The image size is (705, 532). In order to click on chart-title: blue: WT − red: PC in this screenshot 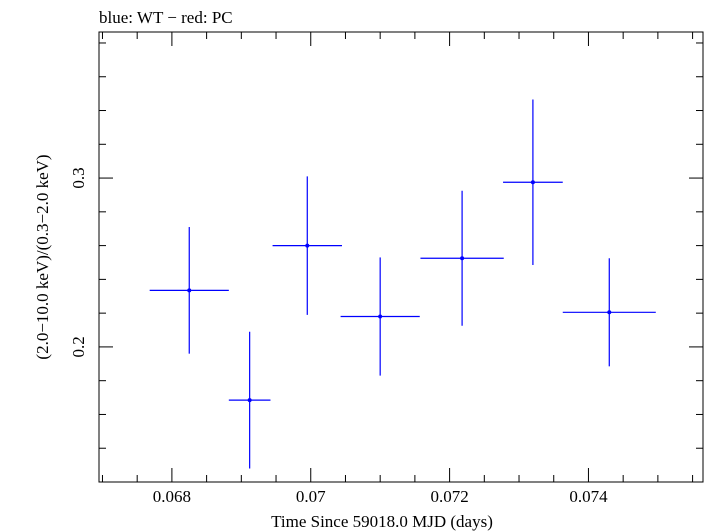, I will do `click(166, 17)`.